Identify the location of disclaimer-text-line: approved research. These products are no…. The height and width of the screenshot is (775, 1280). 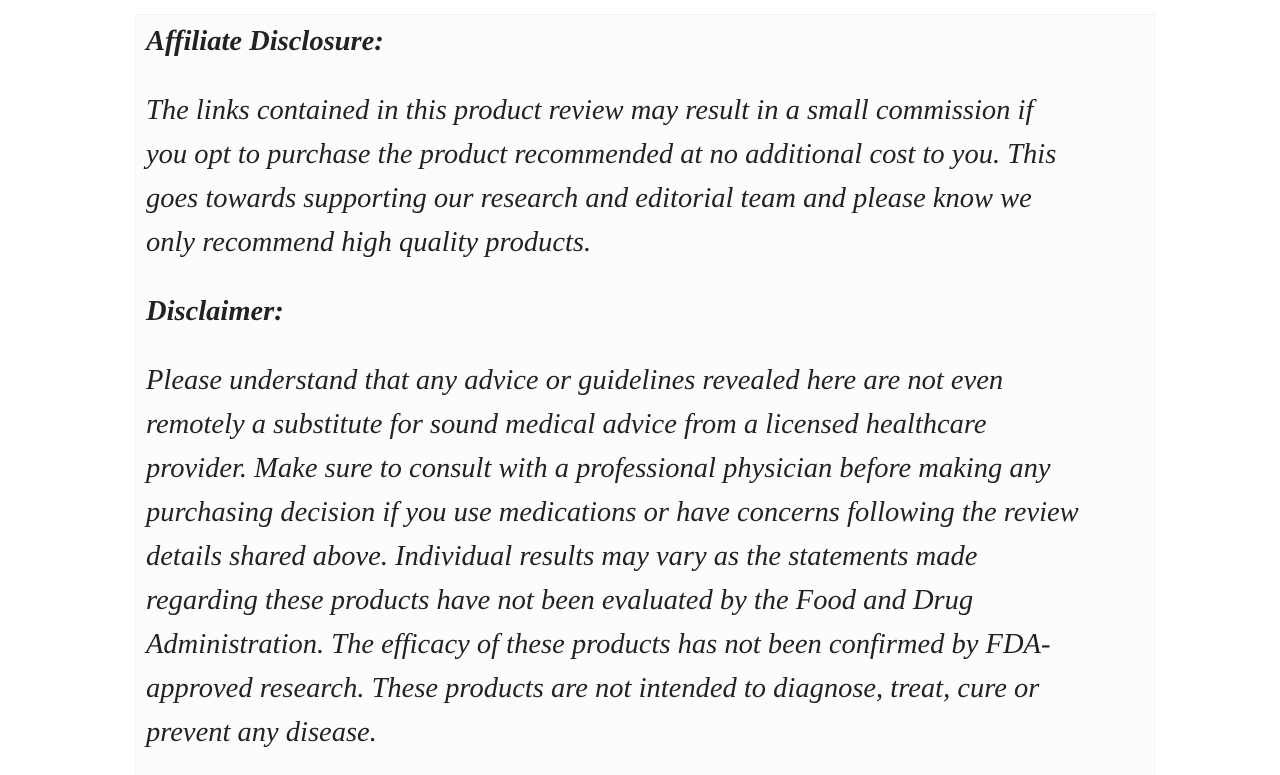
(593, 688).